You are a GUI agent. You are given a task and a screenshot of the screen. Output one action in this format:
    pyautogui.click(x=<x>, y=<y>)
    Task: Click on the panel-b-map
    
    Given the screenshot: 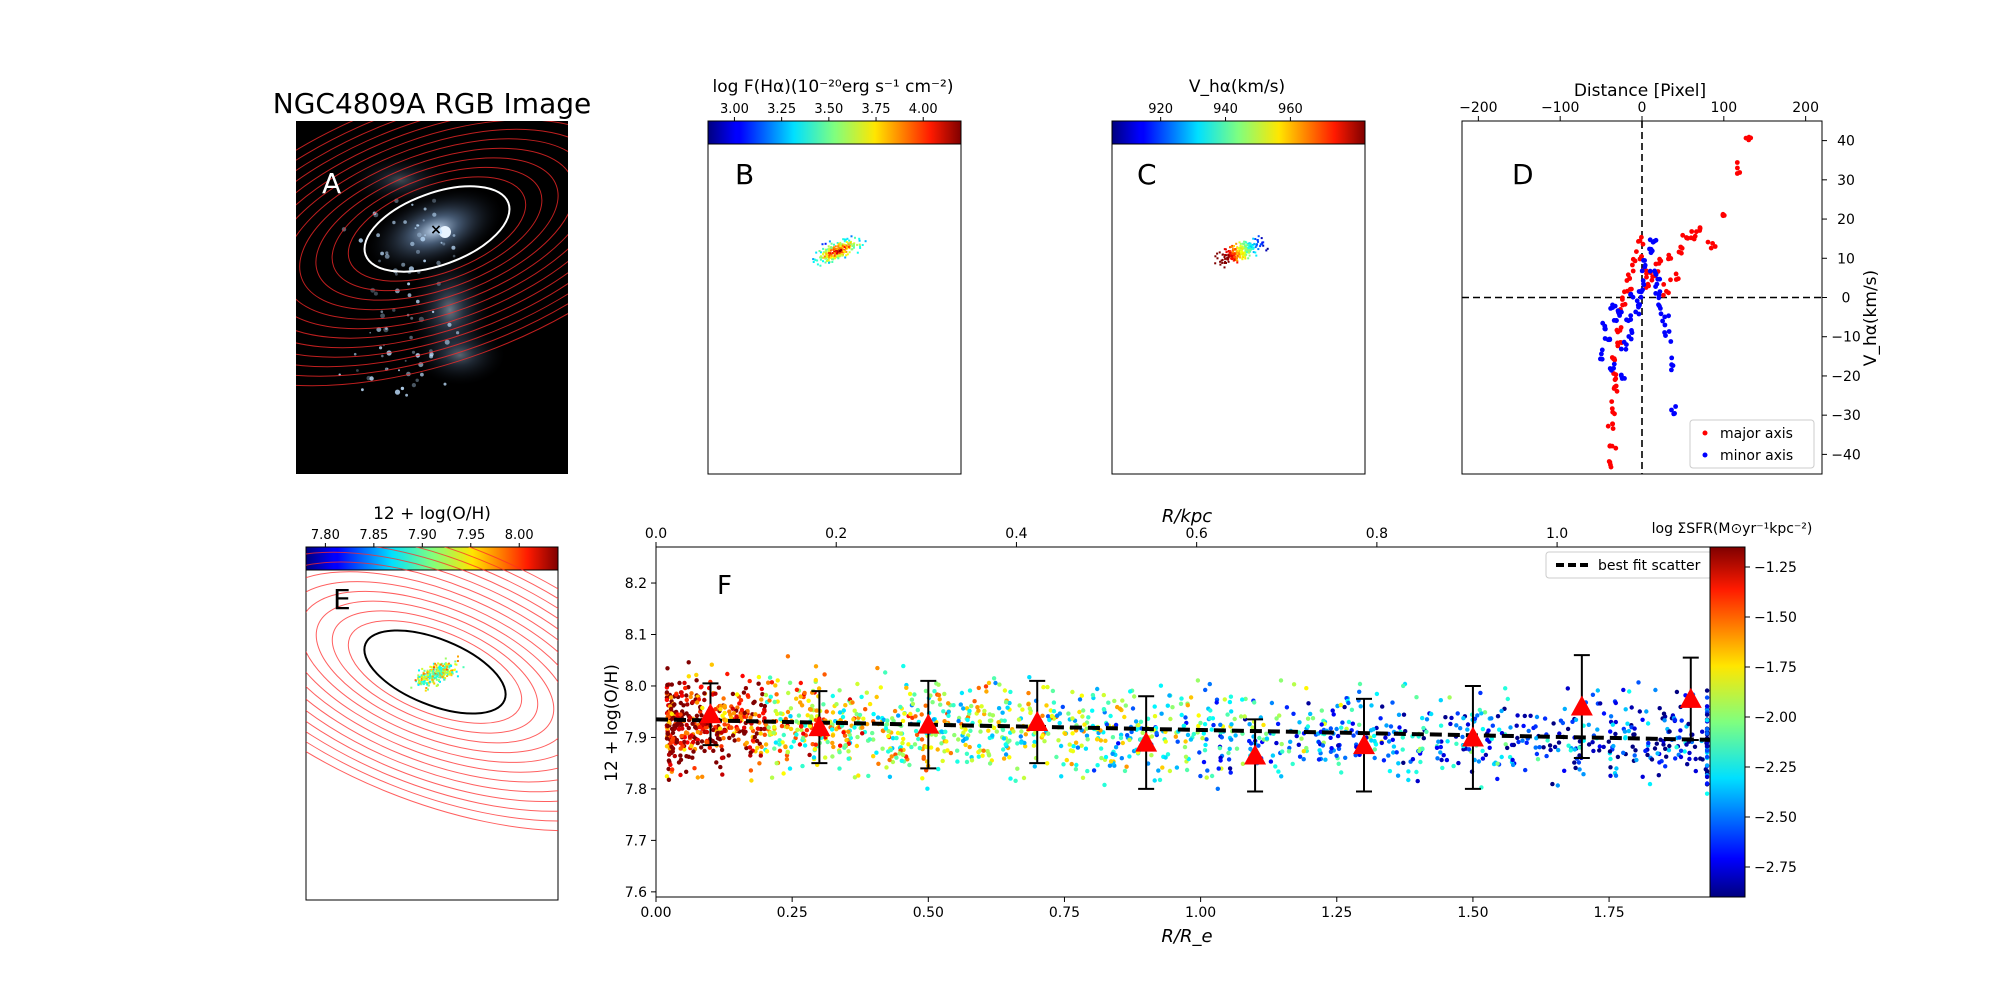 What is the action you would take?
    pyautogui.click(x=834, y=309)
    